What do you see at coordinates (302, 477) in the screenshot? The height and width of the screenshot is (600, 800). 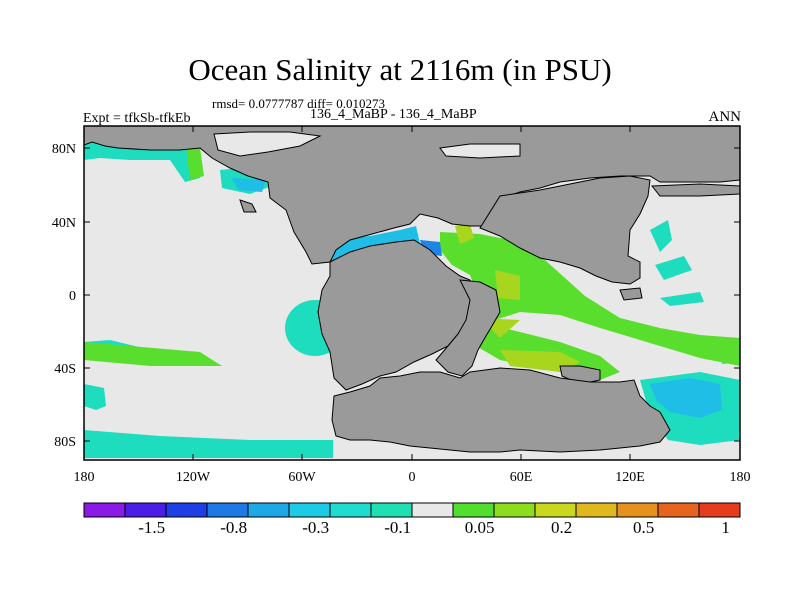 I see `x-tick-label: 60W` at bounding box center [302, 477].